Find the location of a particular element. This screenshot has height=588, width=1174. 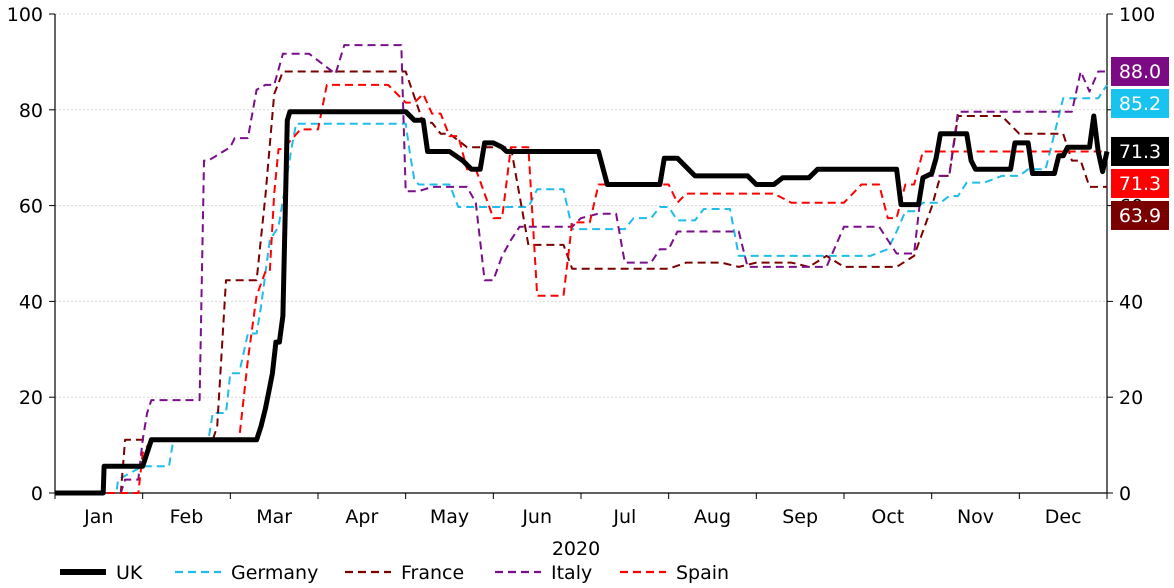

legend-label-germany: Germany is located at coordinates (274, 573).